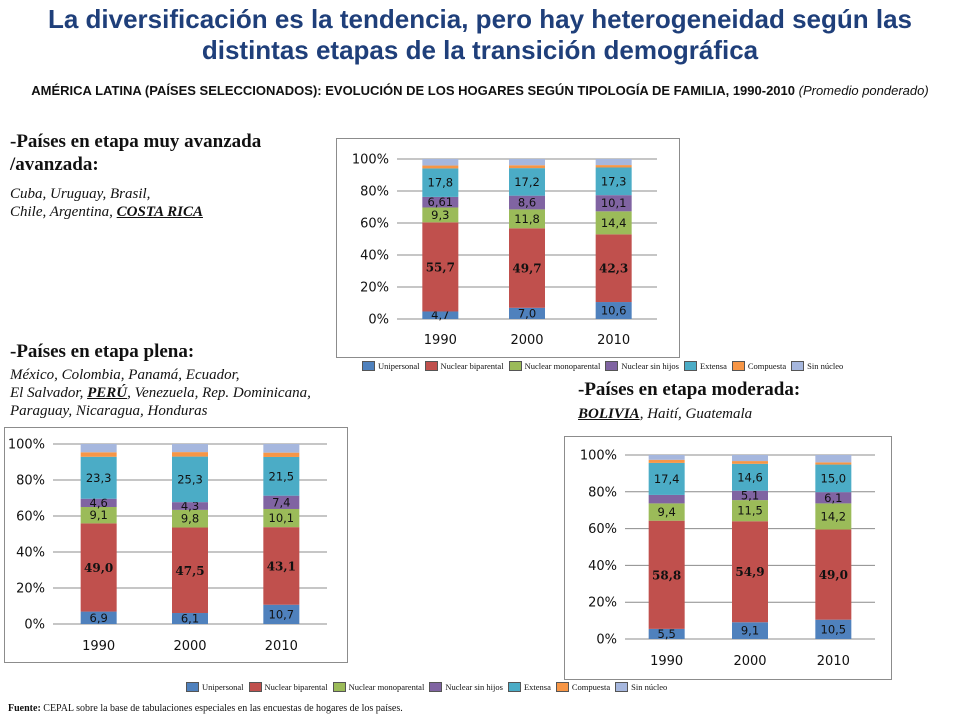 The height and width of the screenshot is (720, 960). What do you see at coordinates (107, 393) in the screenshot?
I see `highlighted-country: PERÚ` at bounding box center [107, 393].